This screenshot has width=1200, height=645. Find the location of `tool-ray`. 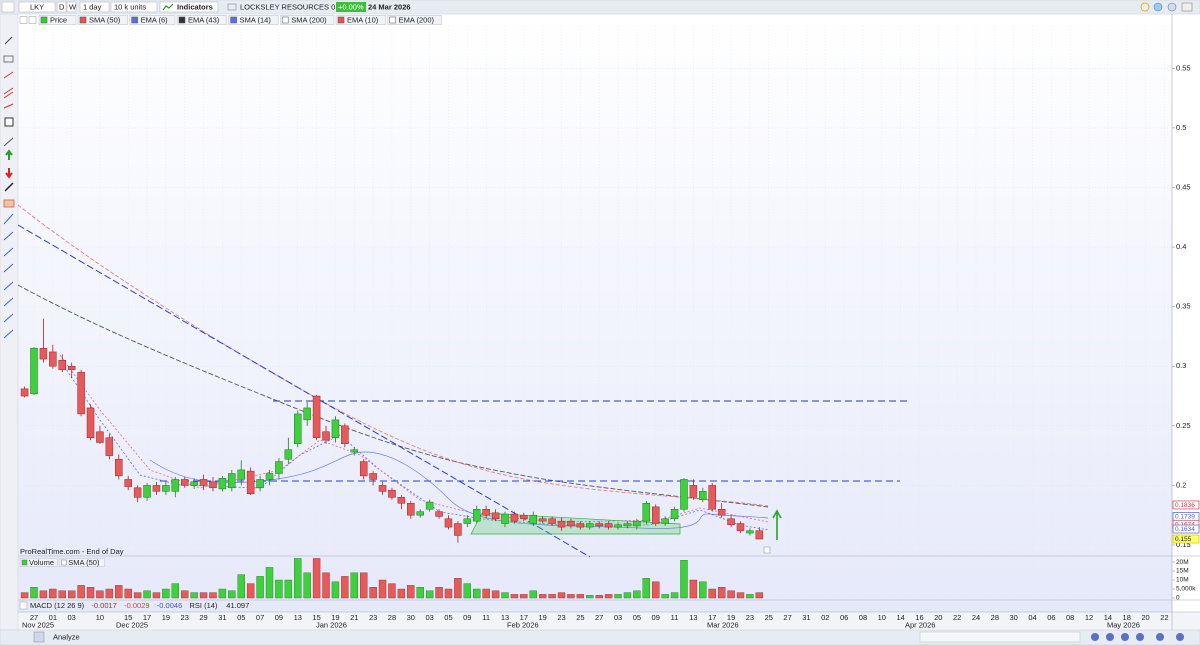

tool-ray is located at coordinates (8, 106).